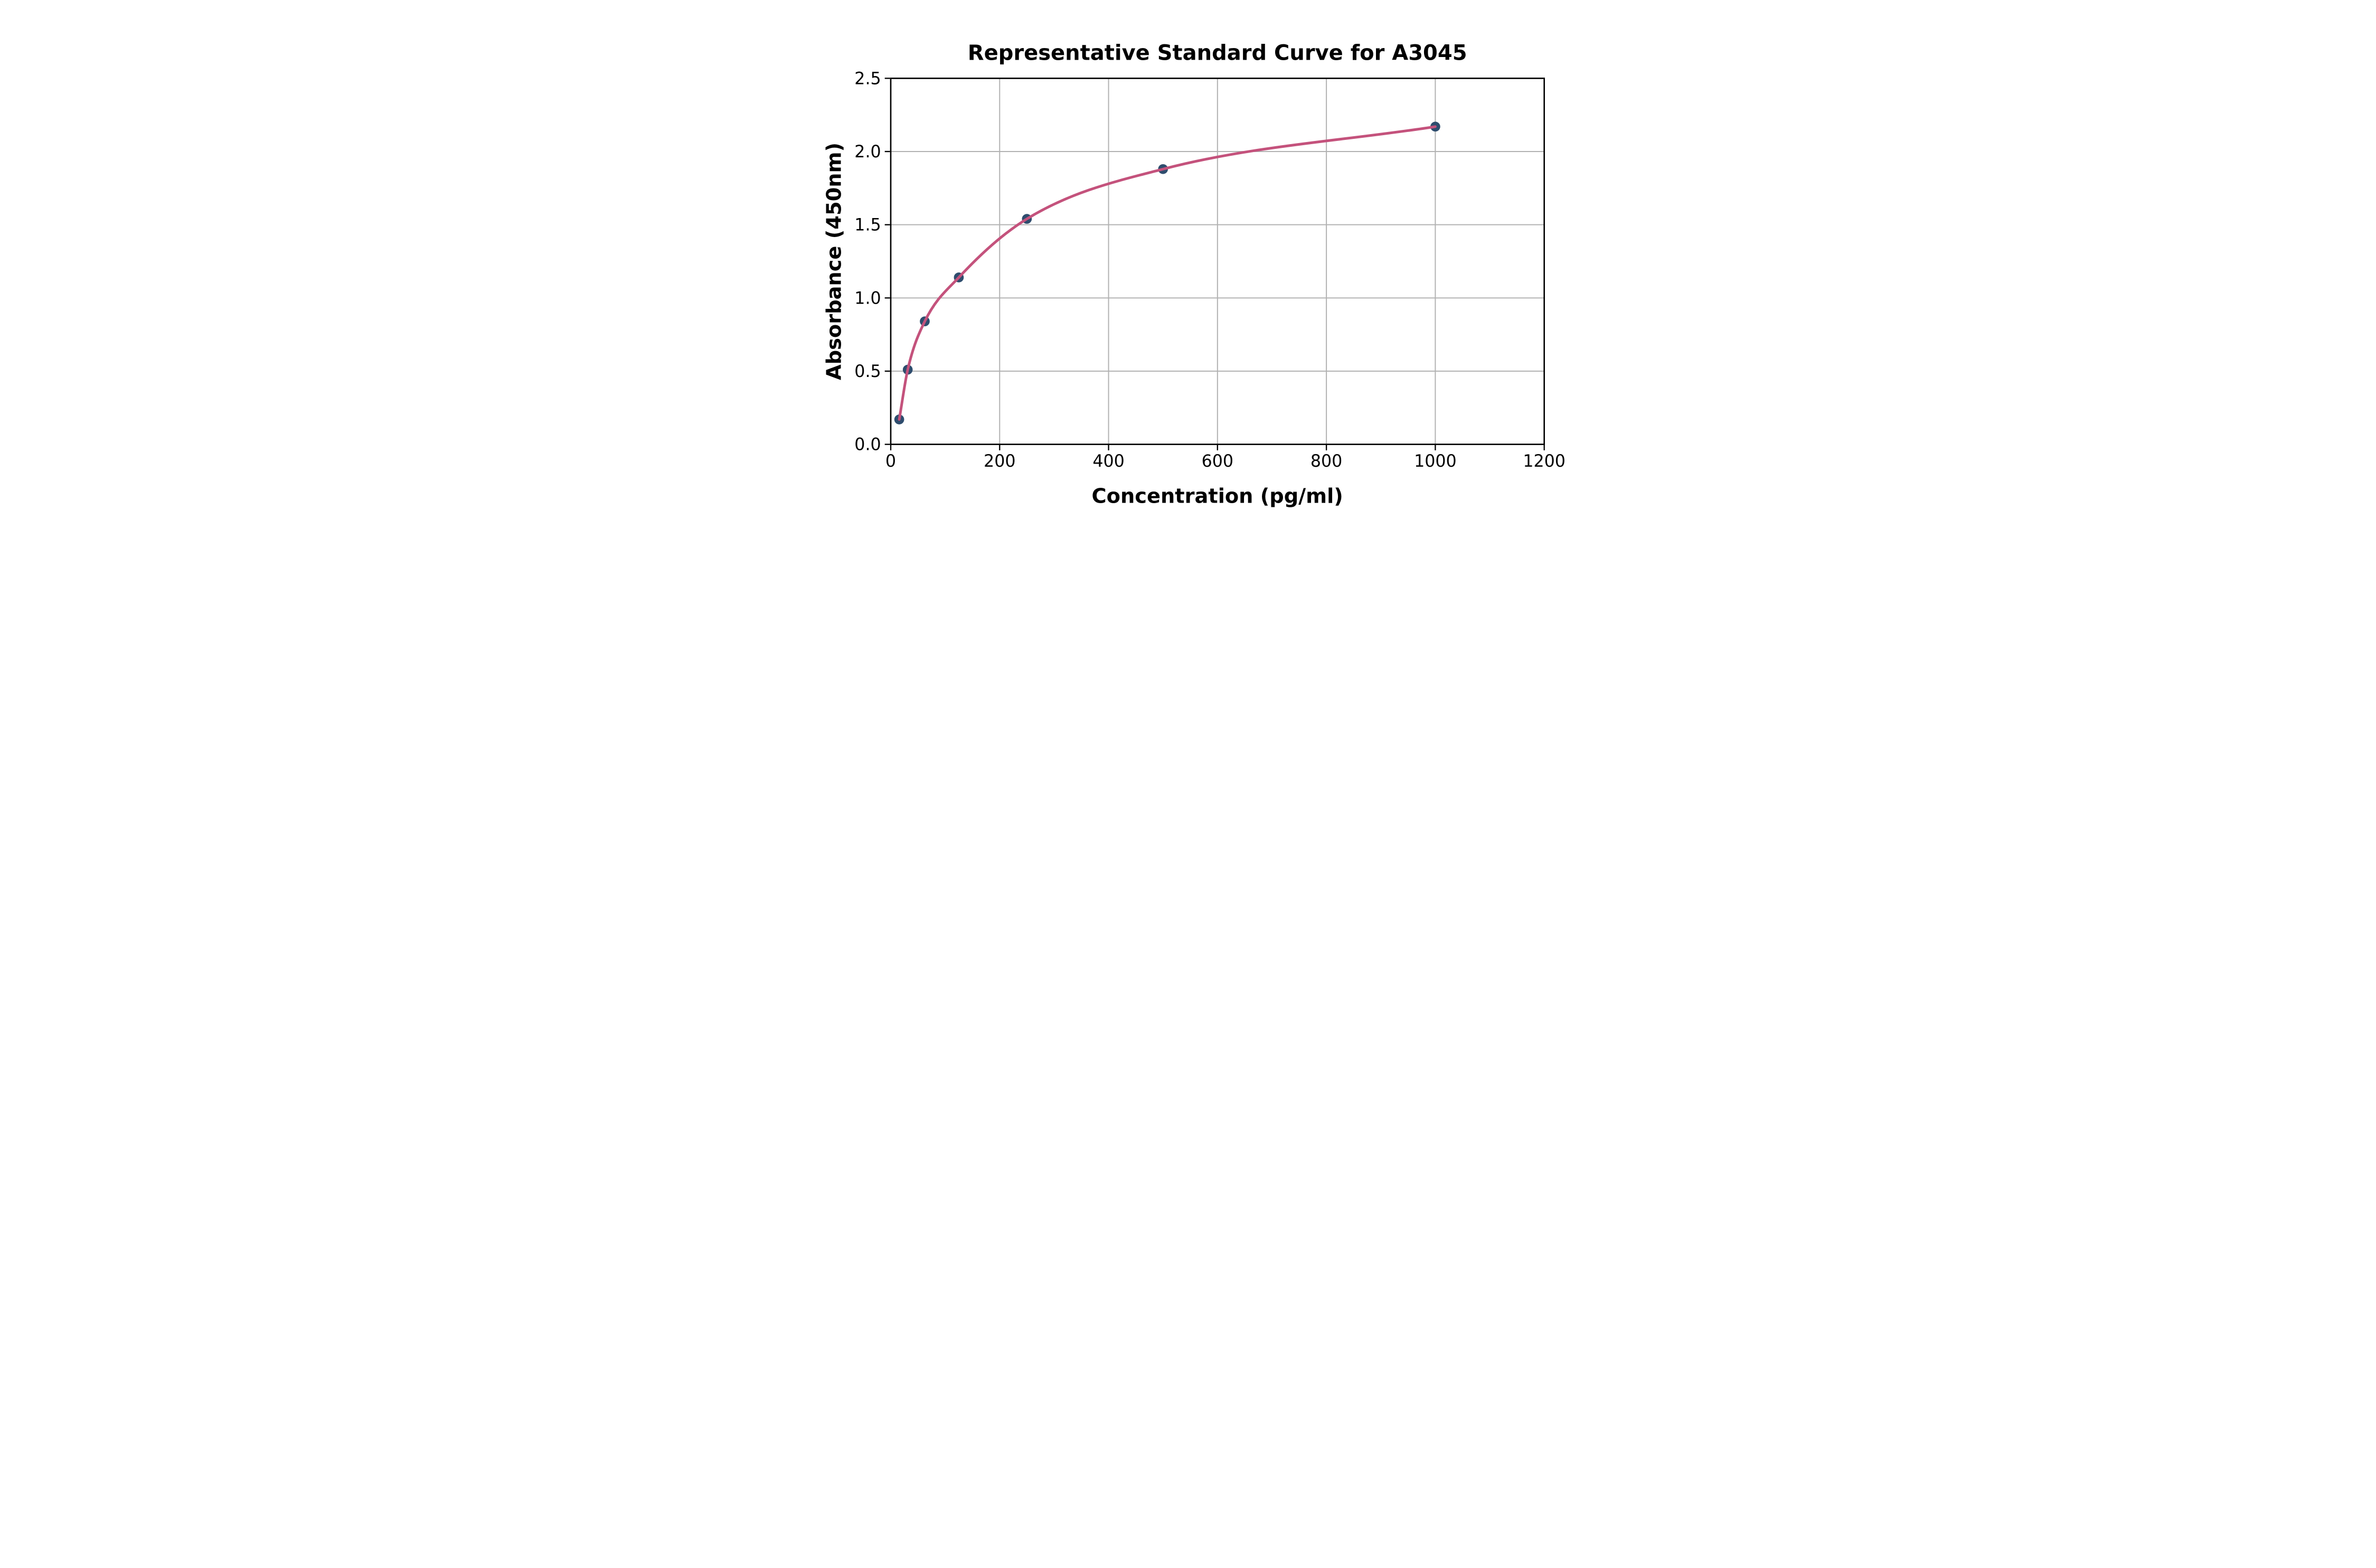 This screenshot has height=1568, width=2376. Describe the element at coordinates (891, 462) in the screenshot. I see `x-tick-label: 0` at that location.